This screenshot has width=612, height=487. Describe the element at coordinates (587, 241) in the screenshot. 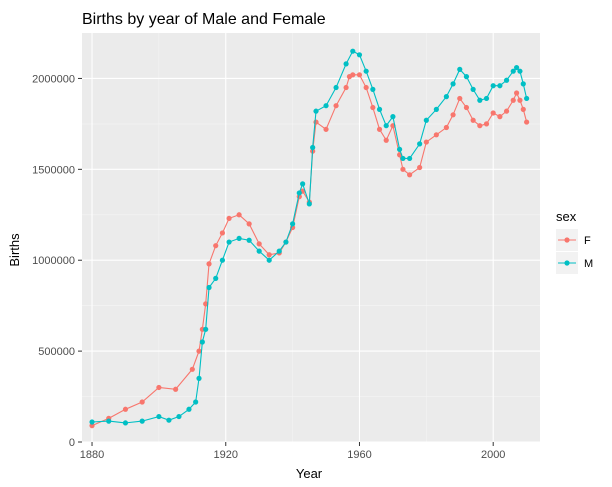

I see `legend-label-F: F` at that location.